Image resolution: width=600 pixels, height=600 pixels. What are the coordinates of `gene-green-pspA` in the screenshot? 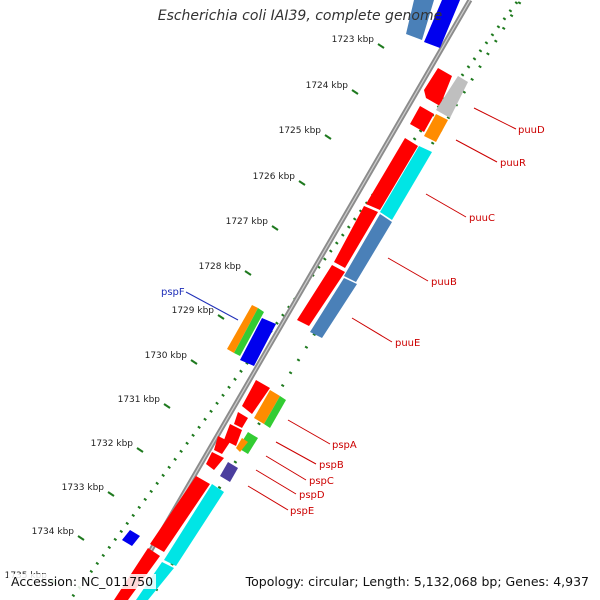 It's located at (275, 412).